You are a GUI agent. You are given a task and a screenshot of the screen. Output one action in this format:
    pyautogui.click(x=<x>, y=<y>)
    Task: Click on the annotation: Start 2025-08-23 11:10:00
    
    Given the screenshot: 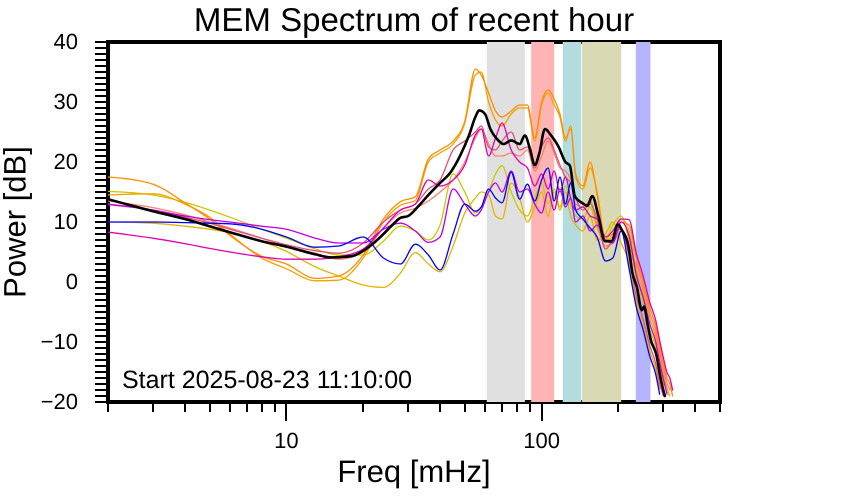 What is the action you would take?
    pyautogui.click(x=267, y=380)
    